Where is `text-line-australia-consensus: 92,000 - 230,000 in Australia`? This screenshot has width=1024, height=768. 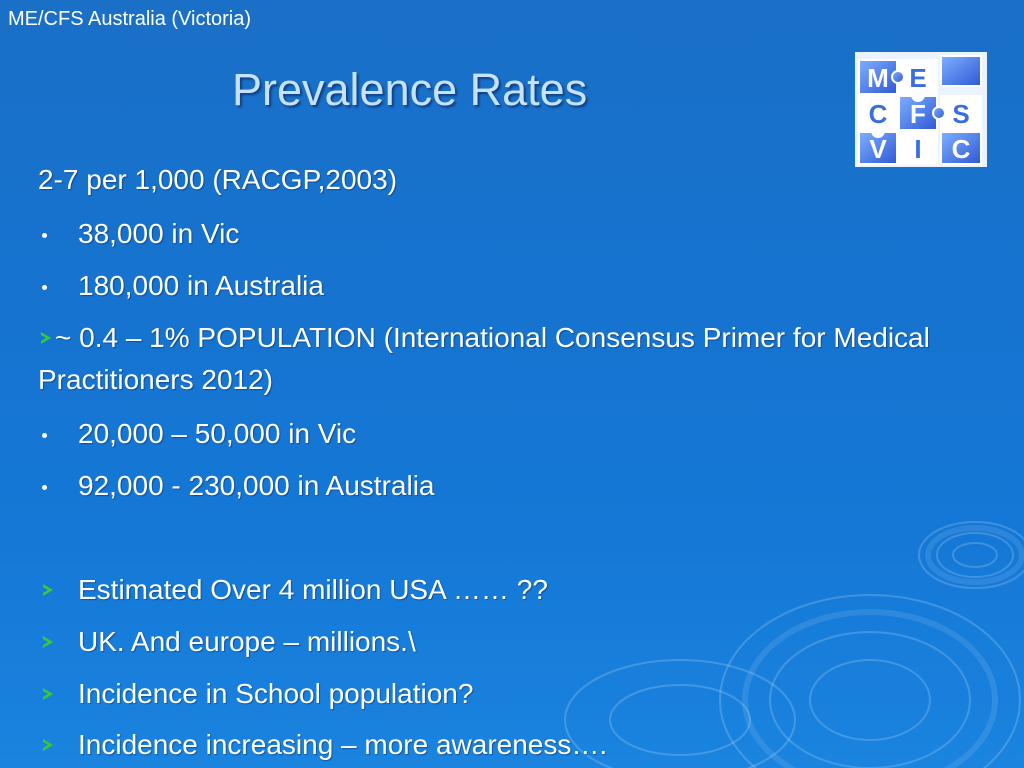
text-line-australia-consensus: 92,000 - 230,000 in Australia is located at coordinates (256, 485).